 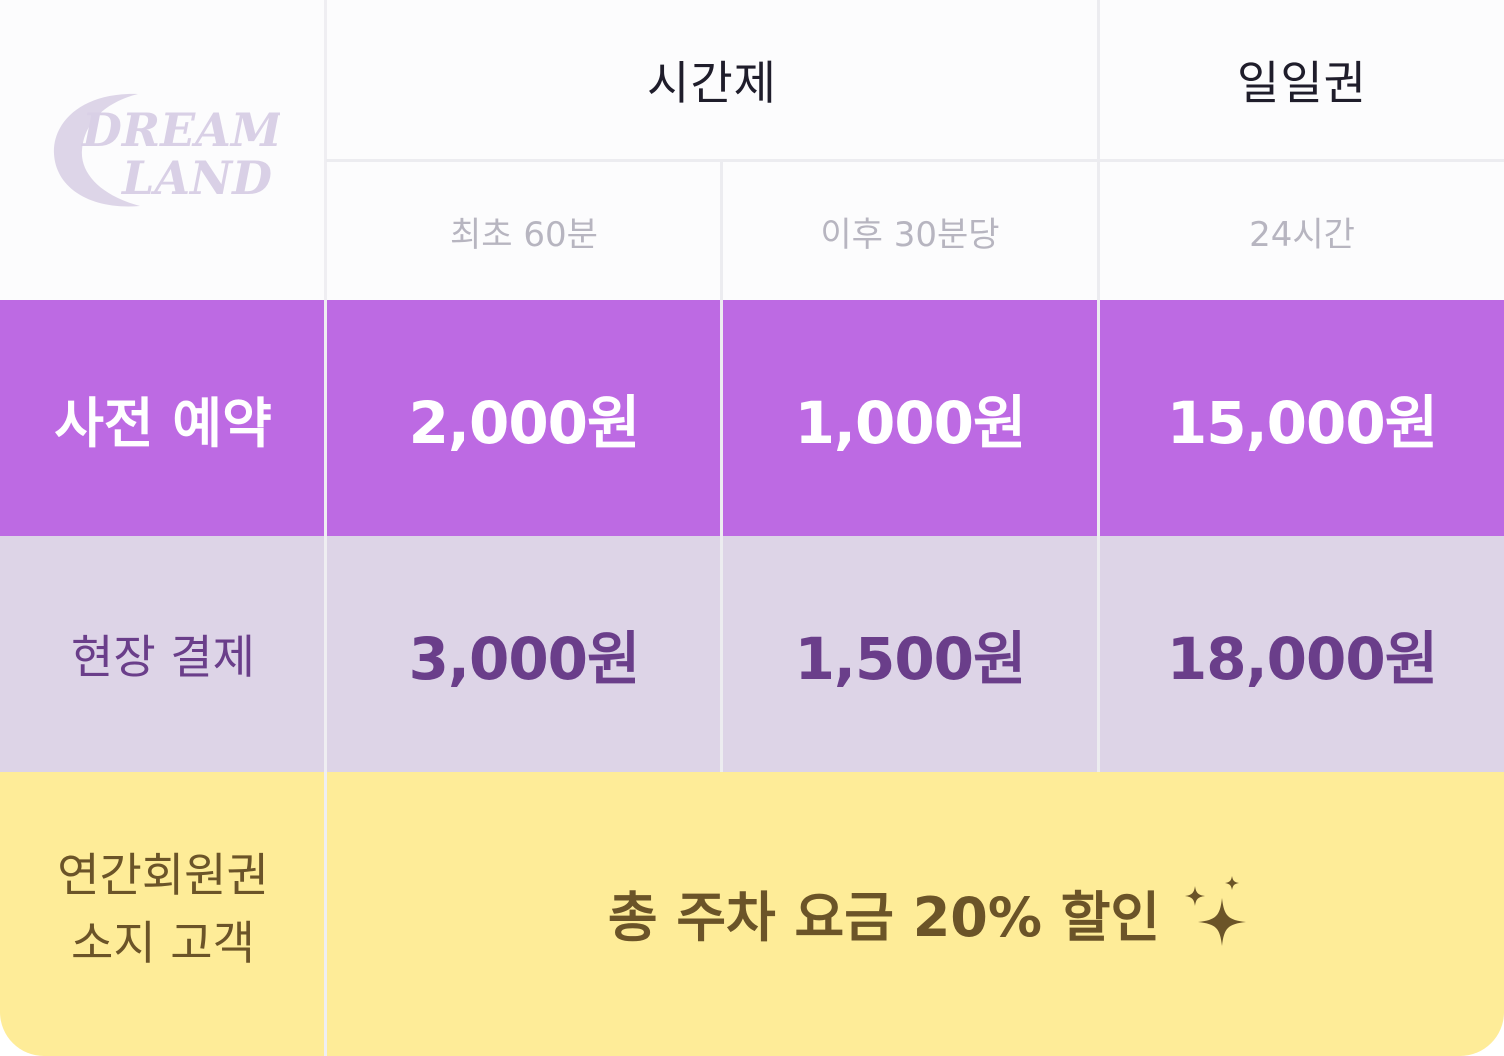 What do you see at coordinates (1302, 659) in the screenshot?
I see `onsite-daily-price: 18,000원` at bounding box center [1302, 659].